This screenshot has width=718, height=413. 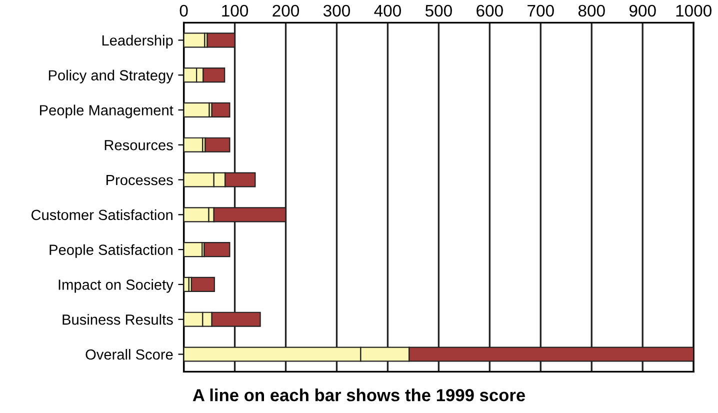 I want to click on y-tick-label: Overall Score, so click(x=129, y=354).